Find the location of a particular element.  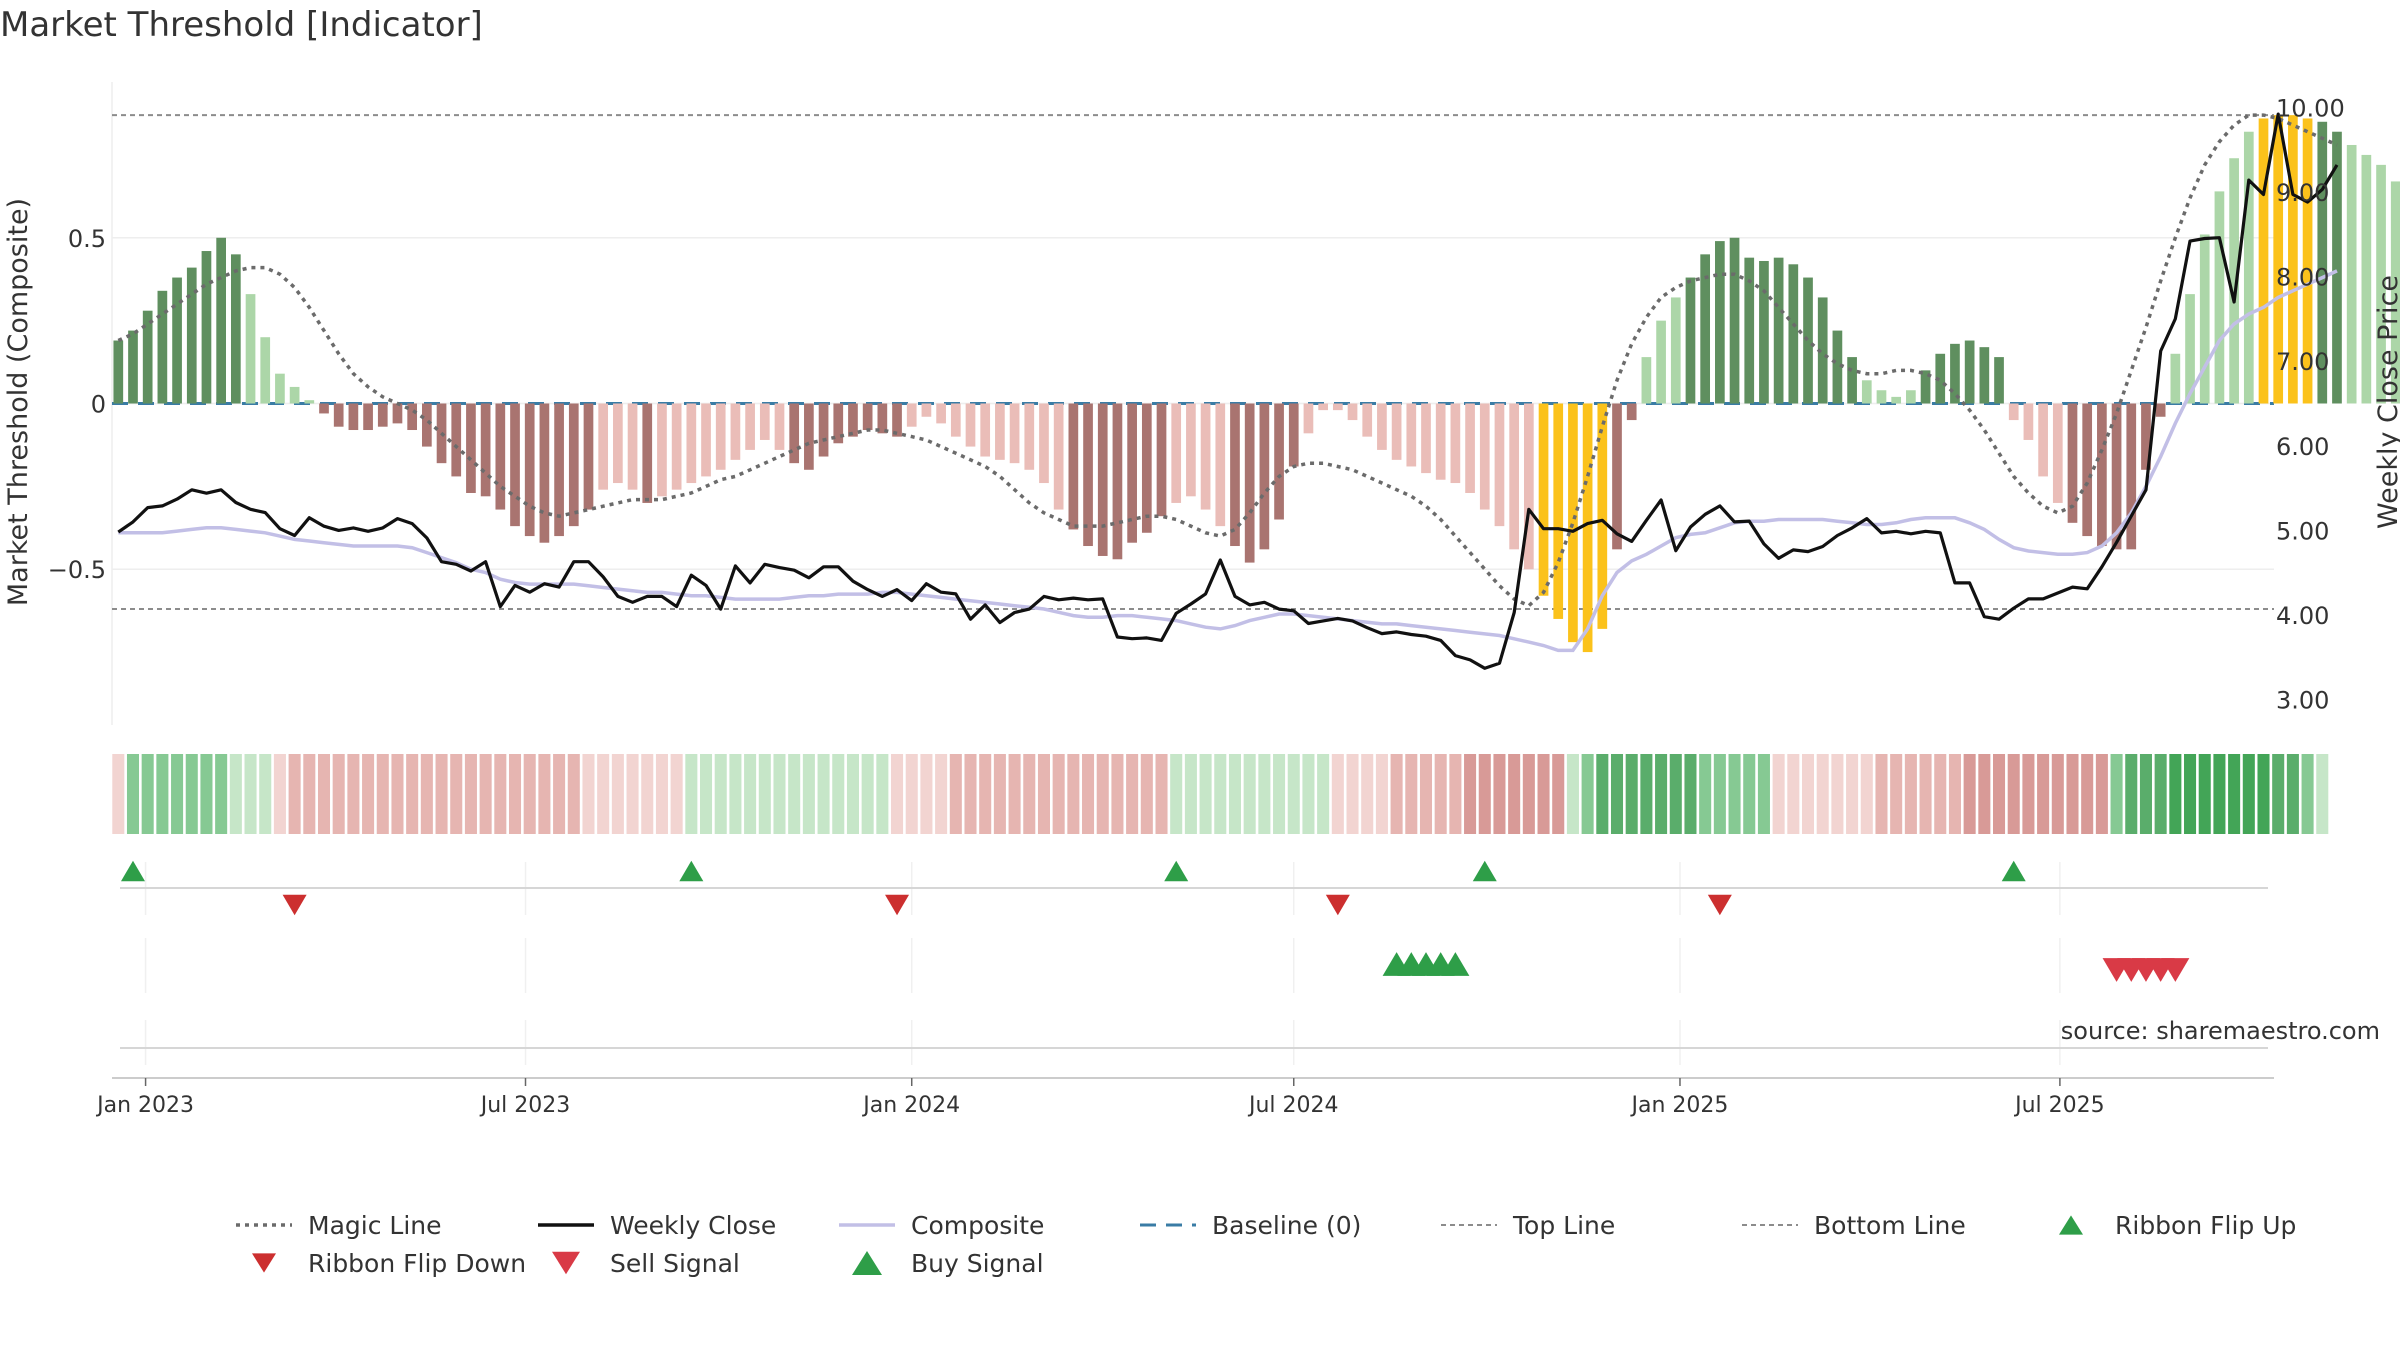

y-axis-left: −0.5 0 0.5 is located at coordinates (77, 404).